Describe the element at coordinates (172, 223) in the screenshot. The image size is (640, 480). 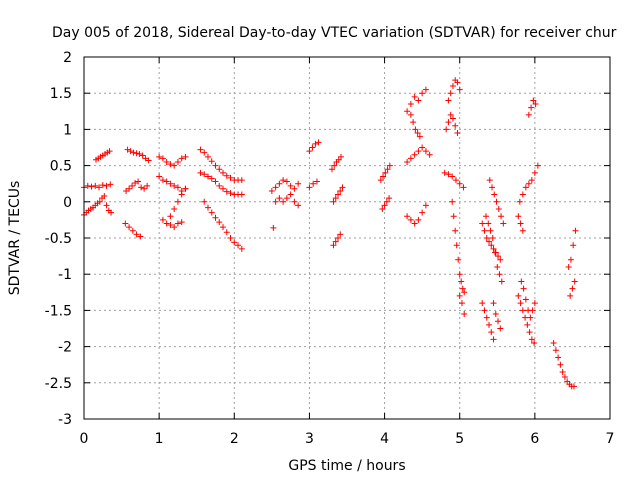
I see `series-seg-c-low` at that location.